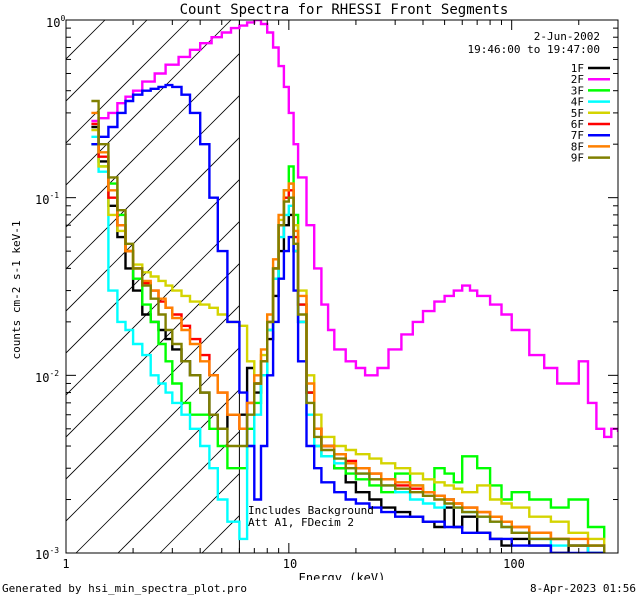 The width and height of the screenshot is (640, 600). I want to click on legend-label-2F: 2F, so click(577, 79).